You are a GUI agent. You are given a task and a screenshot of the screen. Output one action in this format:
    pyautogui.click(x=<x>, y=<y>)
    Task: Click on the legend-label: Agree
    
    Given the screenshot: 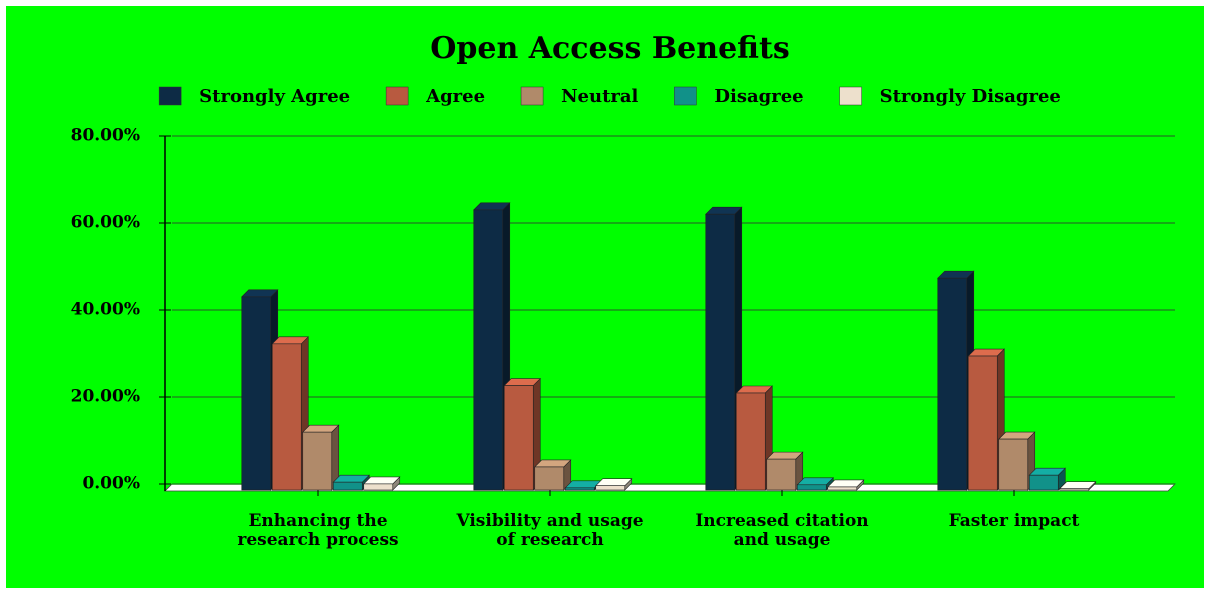 What is the action you would take?
    pyautogui.click(x=455, y=96)
    